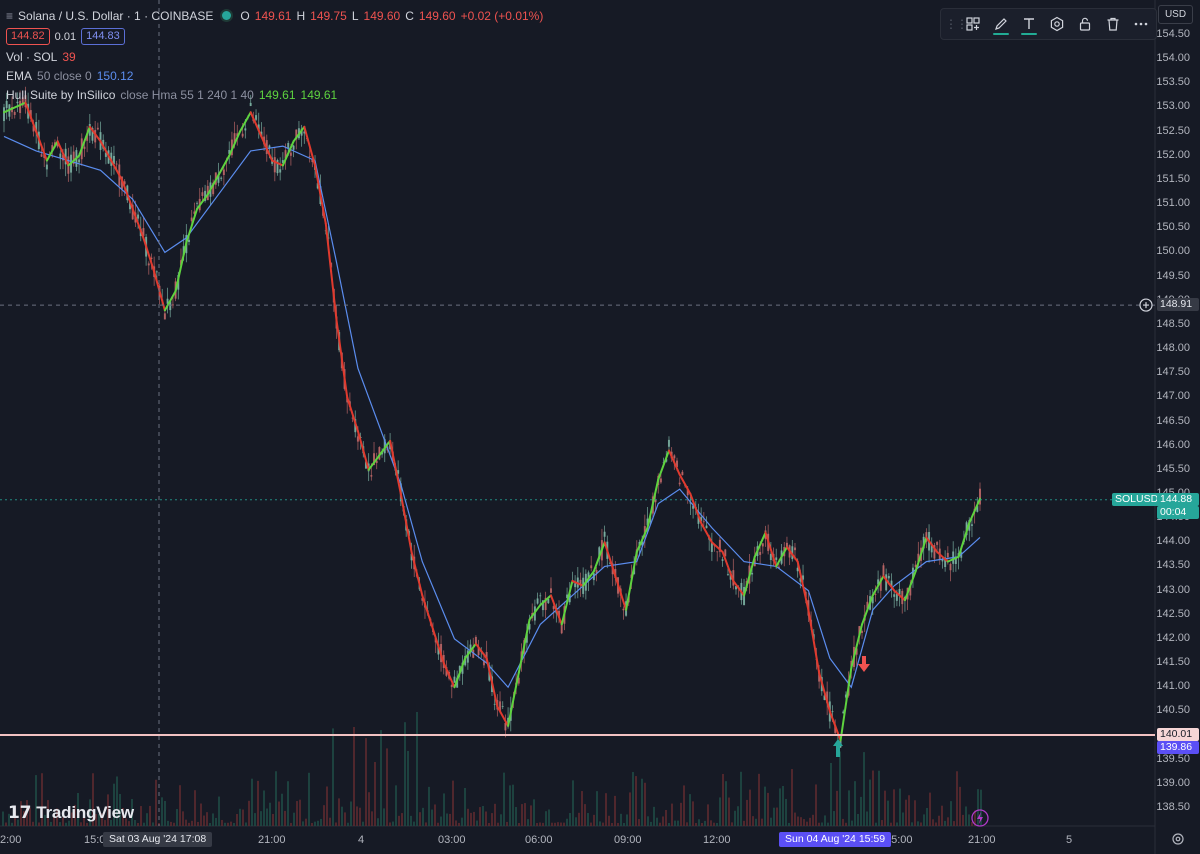 The width and height of the screenshot is (1200, 854). I want to click on bid-button: 144.82, so click(28, 36).